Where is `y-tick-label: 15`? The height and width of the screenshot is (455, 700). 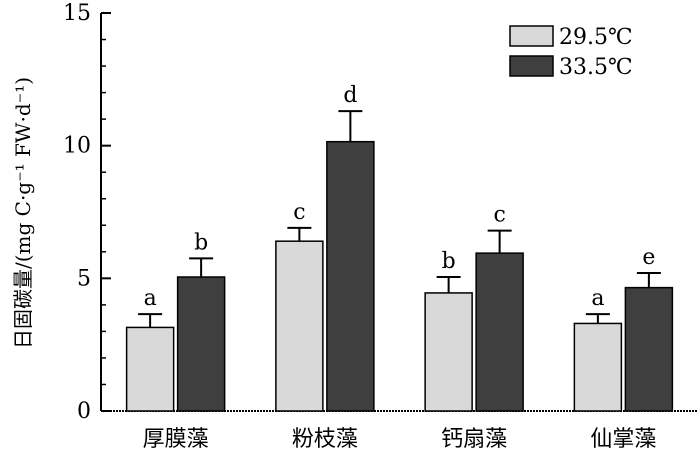
y-tick-label: 15 is located at coordinates (77, 13).